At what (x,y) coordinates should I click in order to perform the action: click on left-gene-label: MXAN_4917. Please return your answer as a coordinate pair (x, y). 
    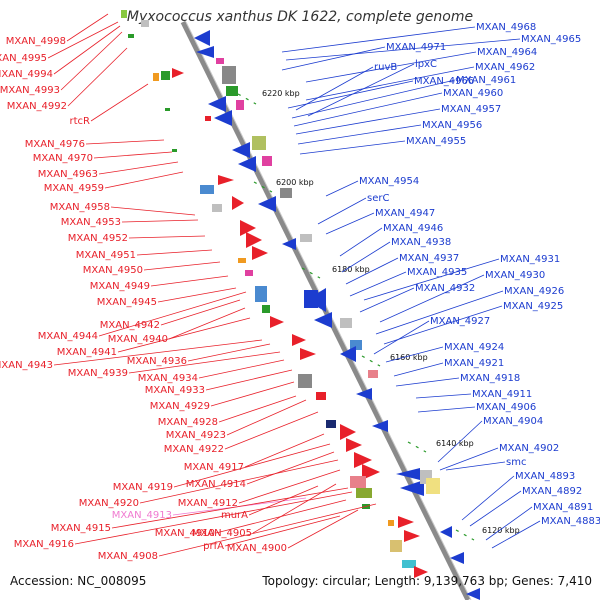
    Looking at the image, I should click on (214, 467).